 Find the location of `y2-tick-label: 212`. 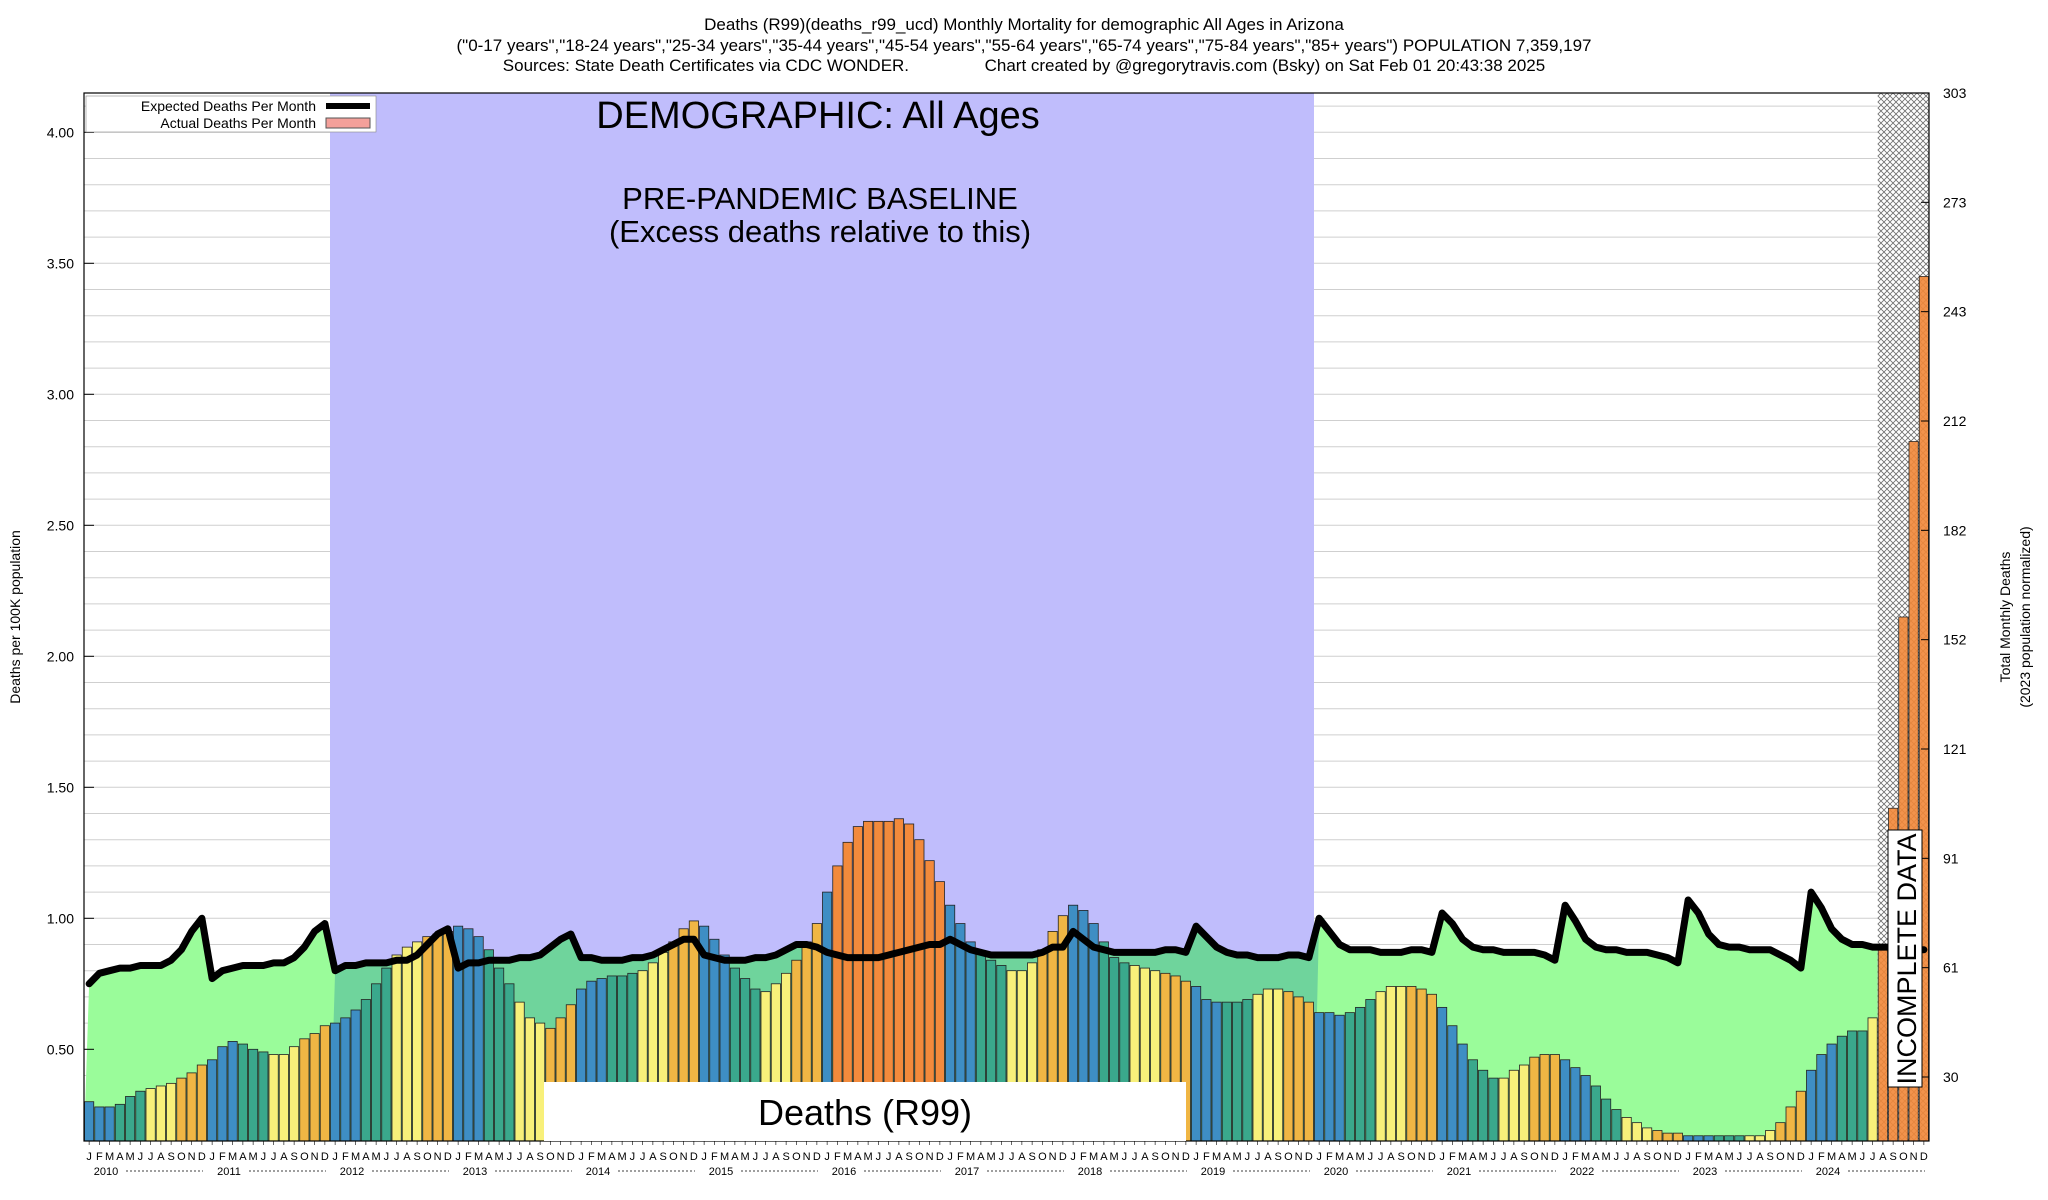

y2-tick-label: 212 is located at coordinates (1955, 421).